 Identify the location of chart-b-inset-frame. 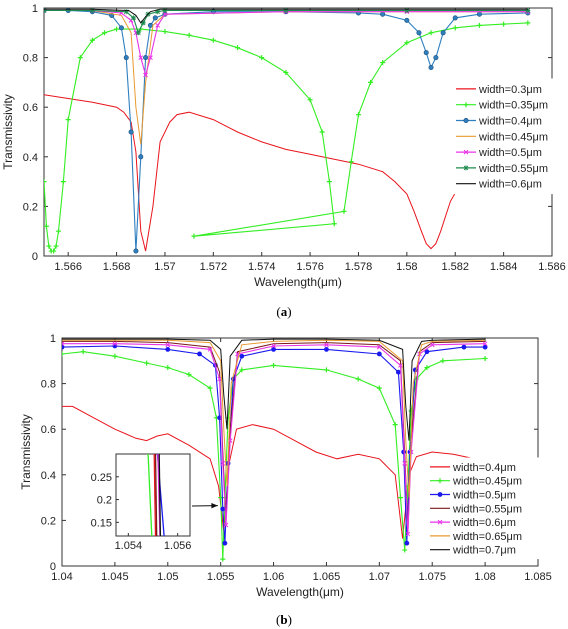
(153, 495).